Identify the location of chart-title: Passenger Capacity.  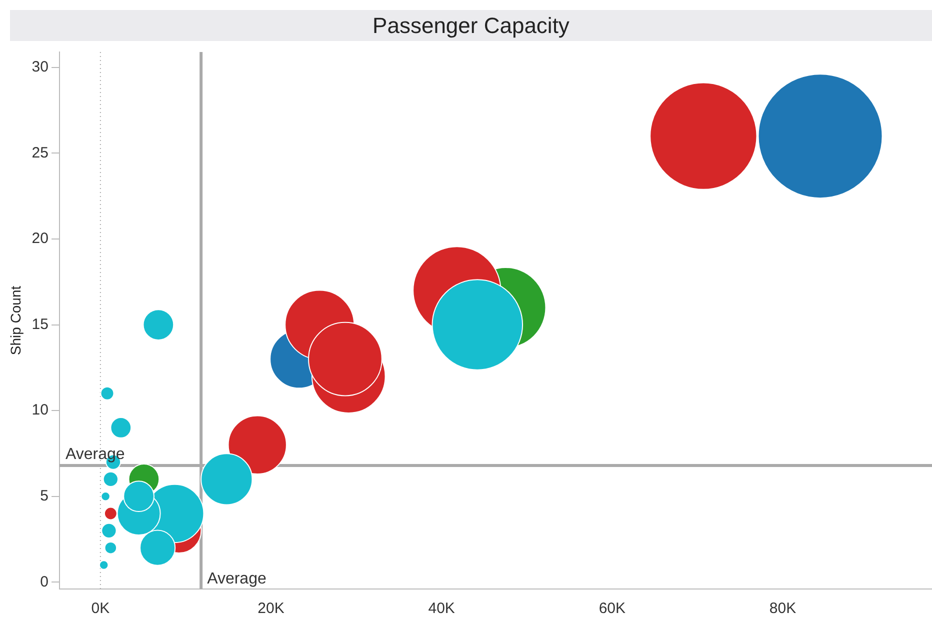
(471, 25).